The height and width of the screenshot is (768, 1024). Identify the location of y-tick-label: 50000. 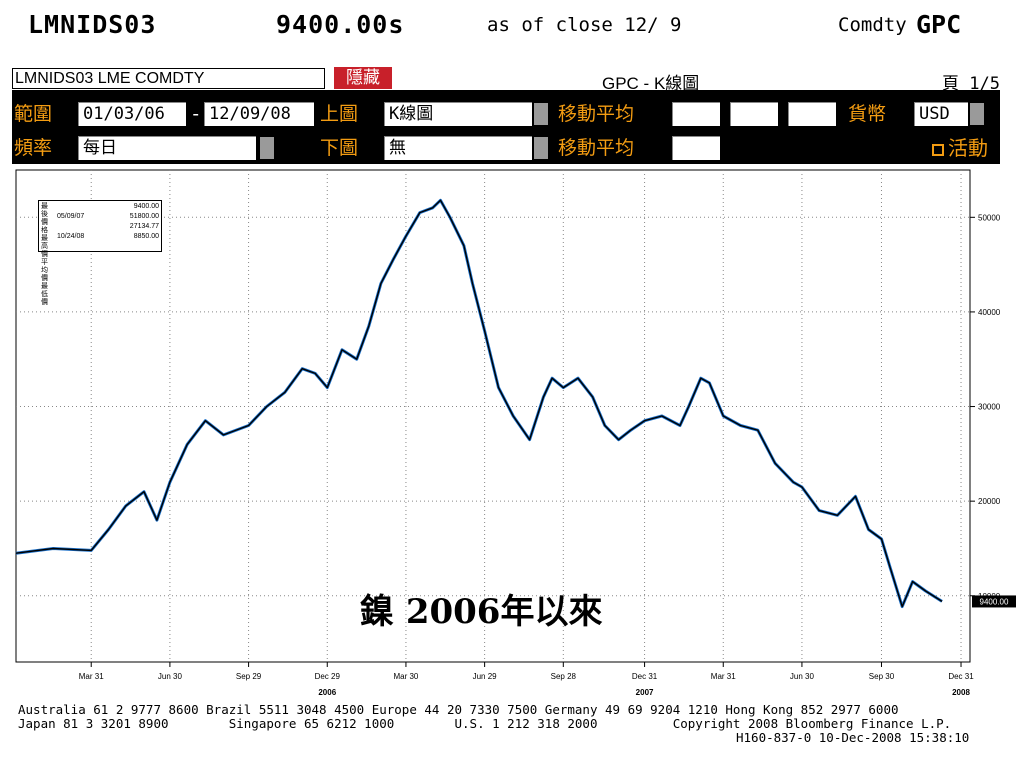
(989, 217).